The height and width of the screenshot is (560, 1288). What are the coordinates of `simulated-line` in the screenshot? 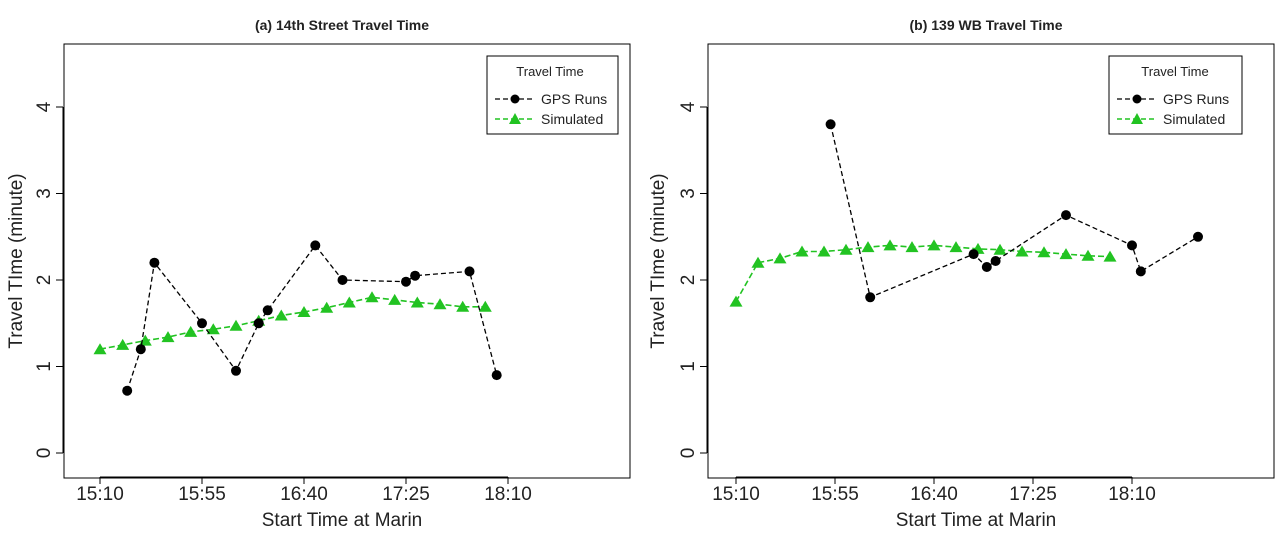 It's located at (292, 323).